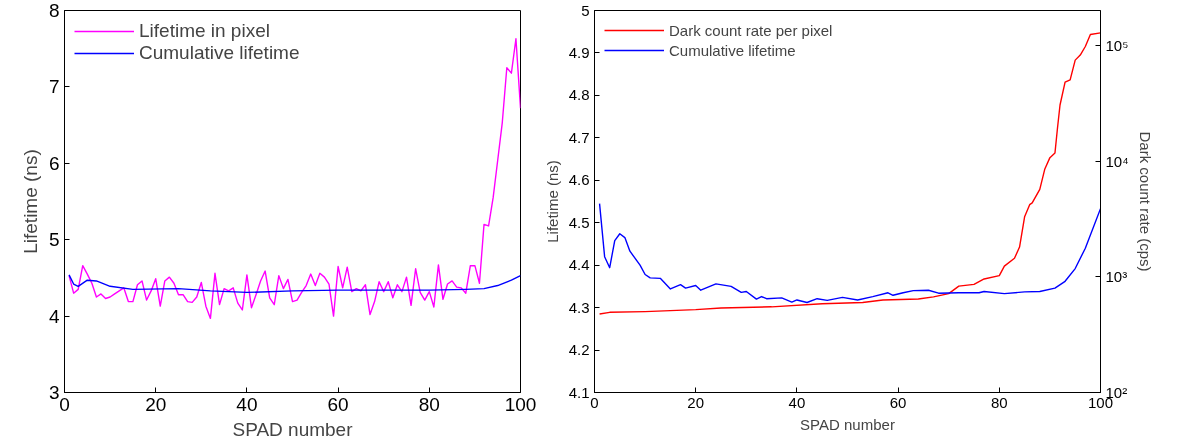 The image size is (1178, 442). What do you see at coordinates (1145, 201) in the screenshot?
I see `y2-axis-title: Dark count rate (cps)` at bounding box center [1145, 201].